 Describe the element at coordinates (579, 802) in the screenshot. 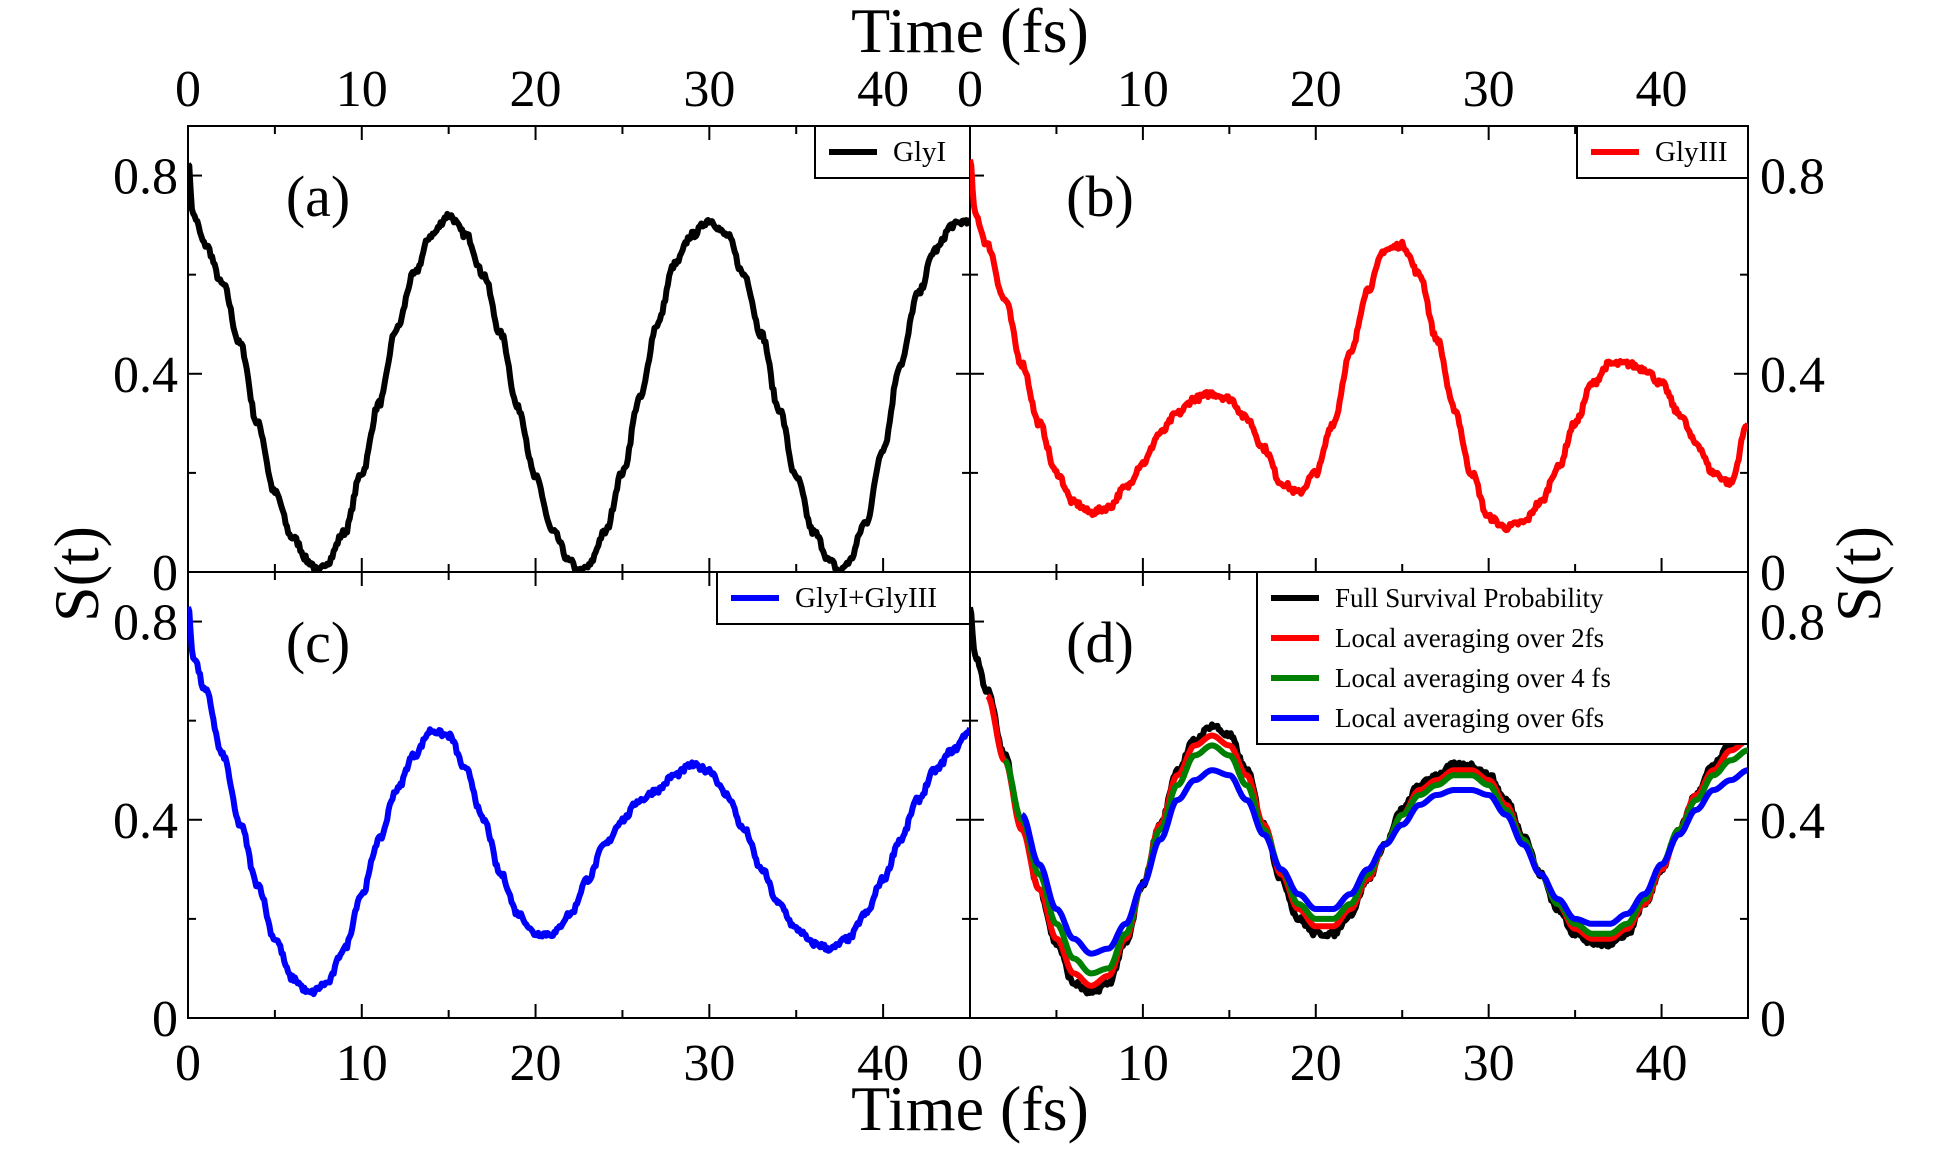

I see `series-line-glyi-glyiii` at that location.